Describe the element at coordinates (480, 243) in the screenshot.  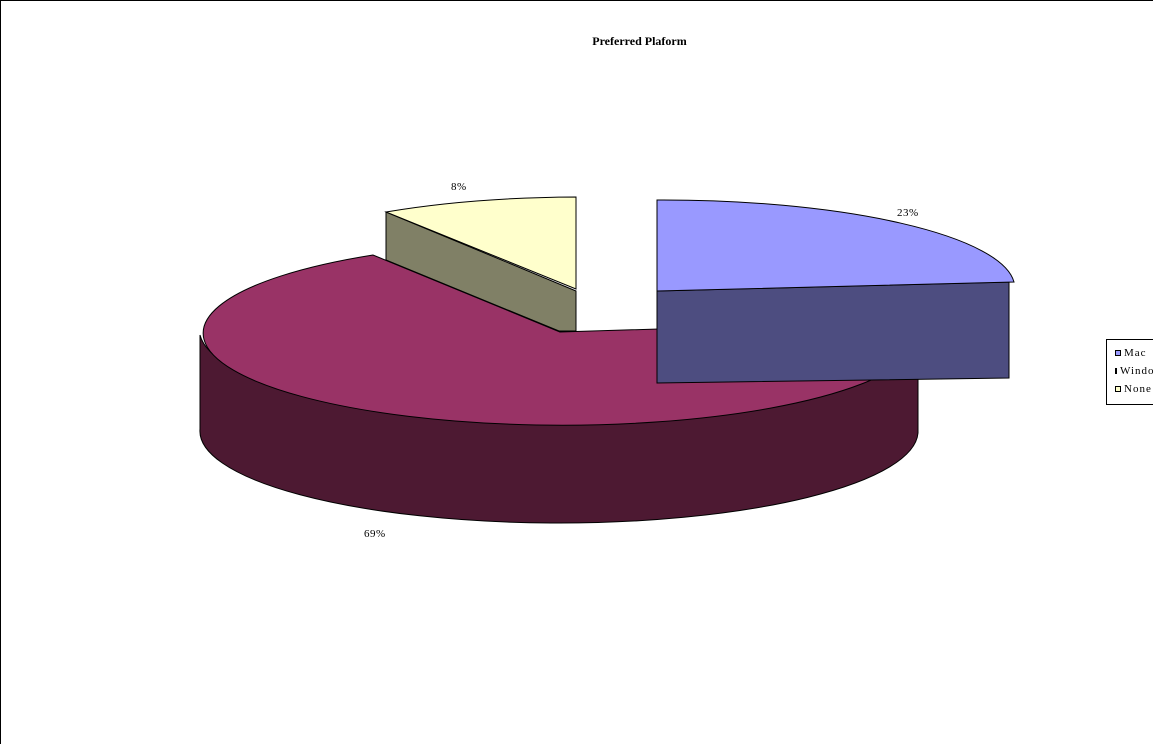
I see `slice-none-top` at that location.